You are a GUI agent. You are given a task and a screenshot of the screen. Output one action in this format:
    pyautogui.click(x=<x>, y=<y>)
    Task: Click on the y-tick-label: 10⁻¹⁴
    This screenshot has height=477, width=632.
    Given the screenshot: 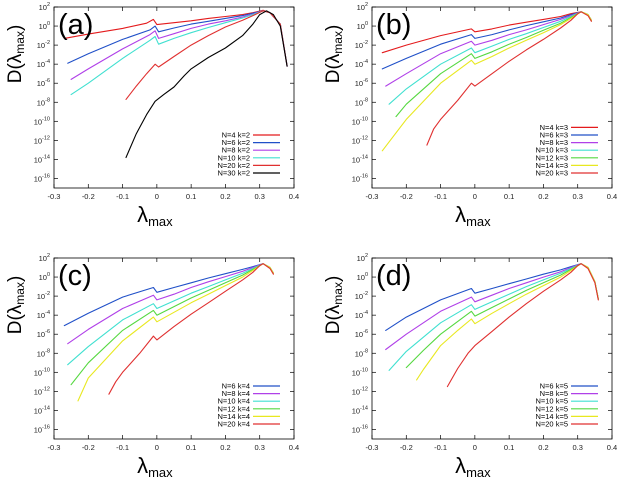 What is the action you would take?
    pyautogui.click(x=360, y=159)
    